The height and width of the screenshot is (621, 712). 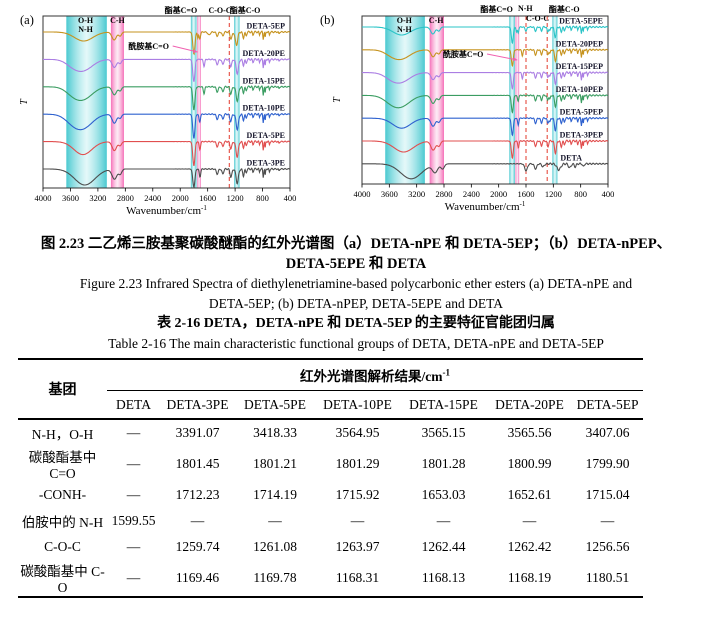 What do you see at coordinates (607, 546) in the screenshot?
I see `table-cell: 1256.56` at bounding box center [607, 546].